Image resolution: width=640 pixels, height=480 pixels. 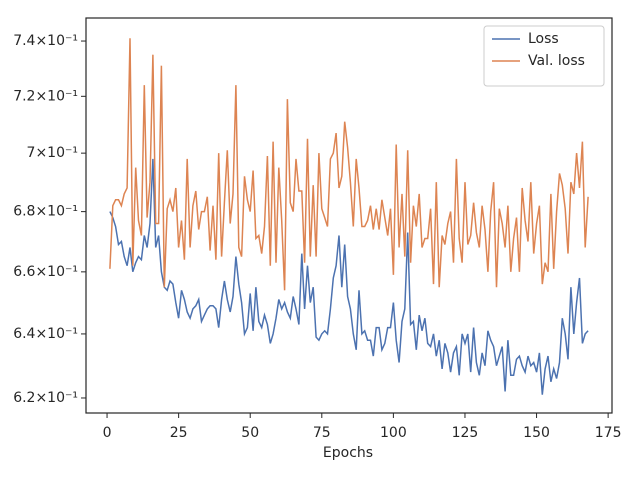 What do you see at coordinates (608, 433) in the screenshot?
I see `x-tick-label: 175` at bounding box center [608, 433].